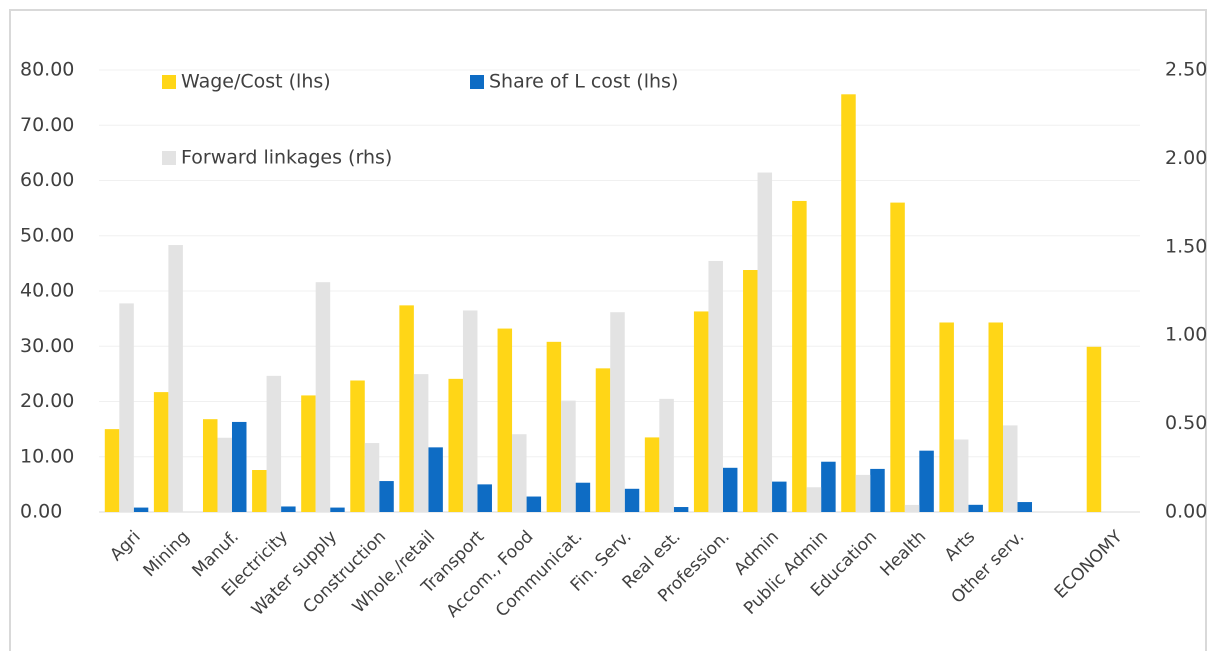 The width and height of the screenshot is (1216, 651). I want to click on y-tick-label: 70.00, so click(47, 125).